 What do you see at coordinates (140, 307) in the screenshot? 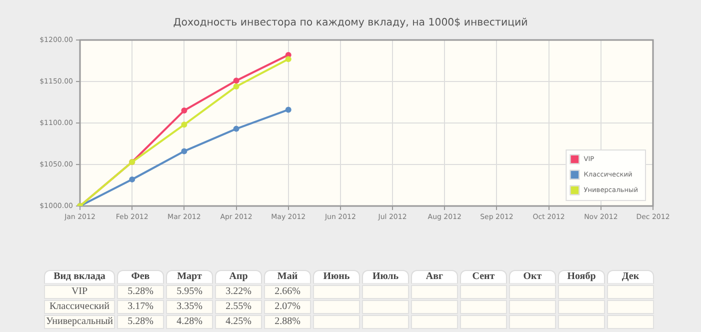
I see `data-label: 3.17%` at bounding box center [140, 307].